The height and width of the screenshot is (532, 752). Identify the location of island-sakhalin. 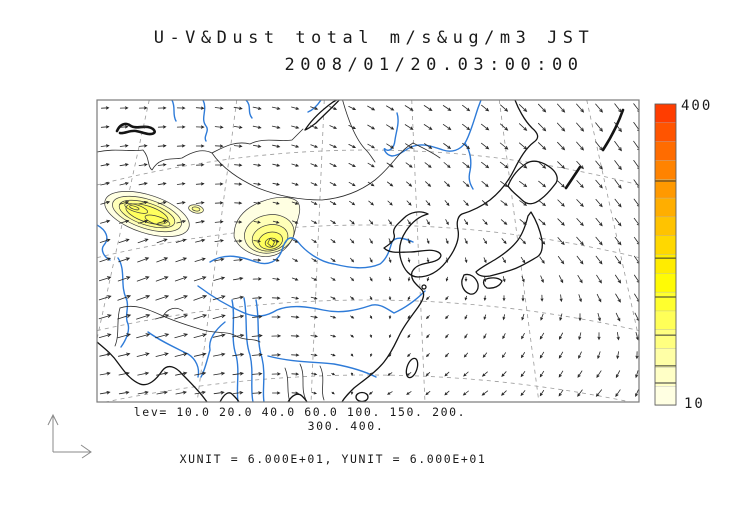
(613, 130).